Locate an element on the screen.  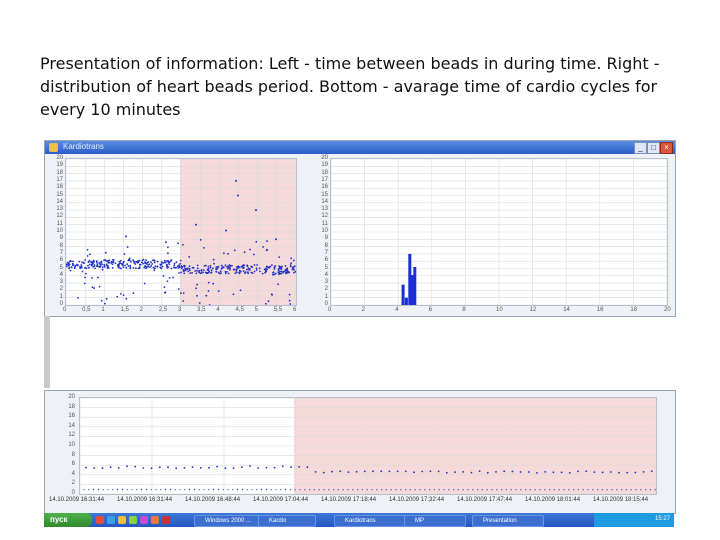
histogram-bar is located at coordinates (412, 290).